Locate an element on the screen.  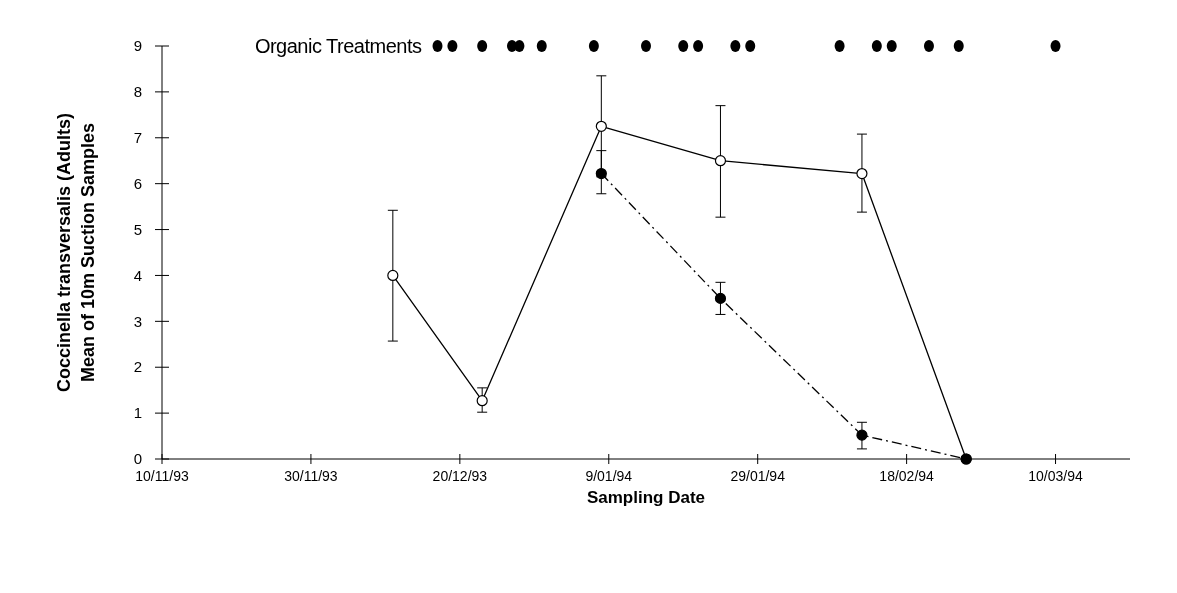
y-tick-label: 8 is located at coordinates (137, 92).